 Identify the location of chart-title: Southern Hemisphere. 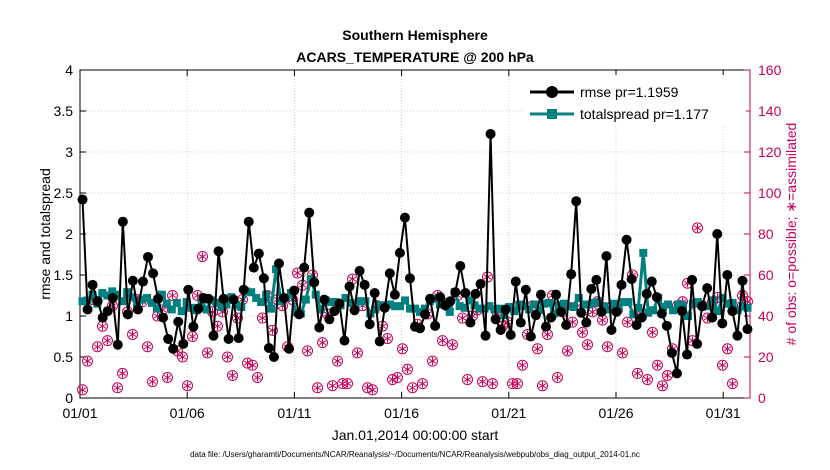
(415, 35).